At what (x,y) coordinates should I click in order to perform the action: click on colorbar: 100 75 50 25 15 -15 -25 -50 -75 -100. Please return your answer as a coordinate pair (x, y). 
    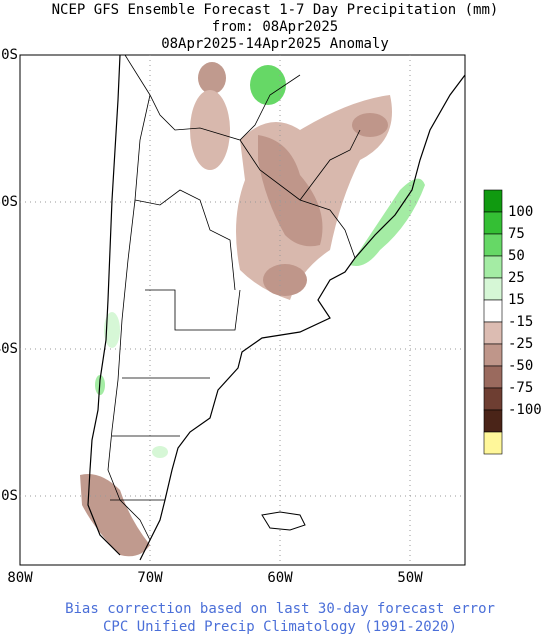
    Looking at the image, I should click on (512, 322).